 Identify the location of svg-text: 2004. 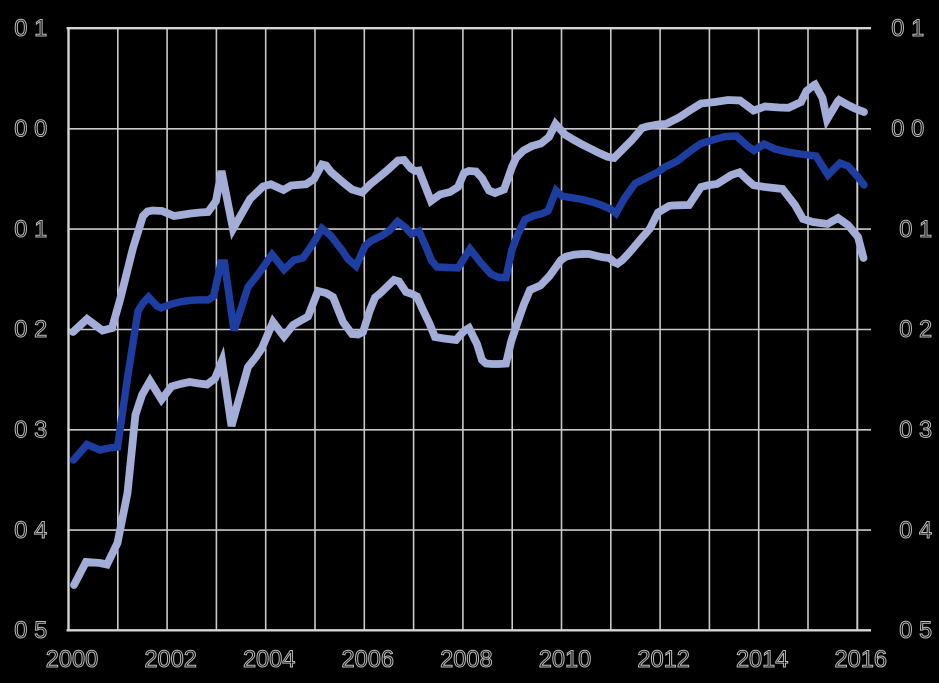
(269, 660).